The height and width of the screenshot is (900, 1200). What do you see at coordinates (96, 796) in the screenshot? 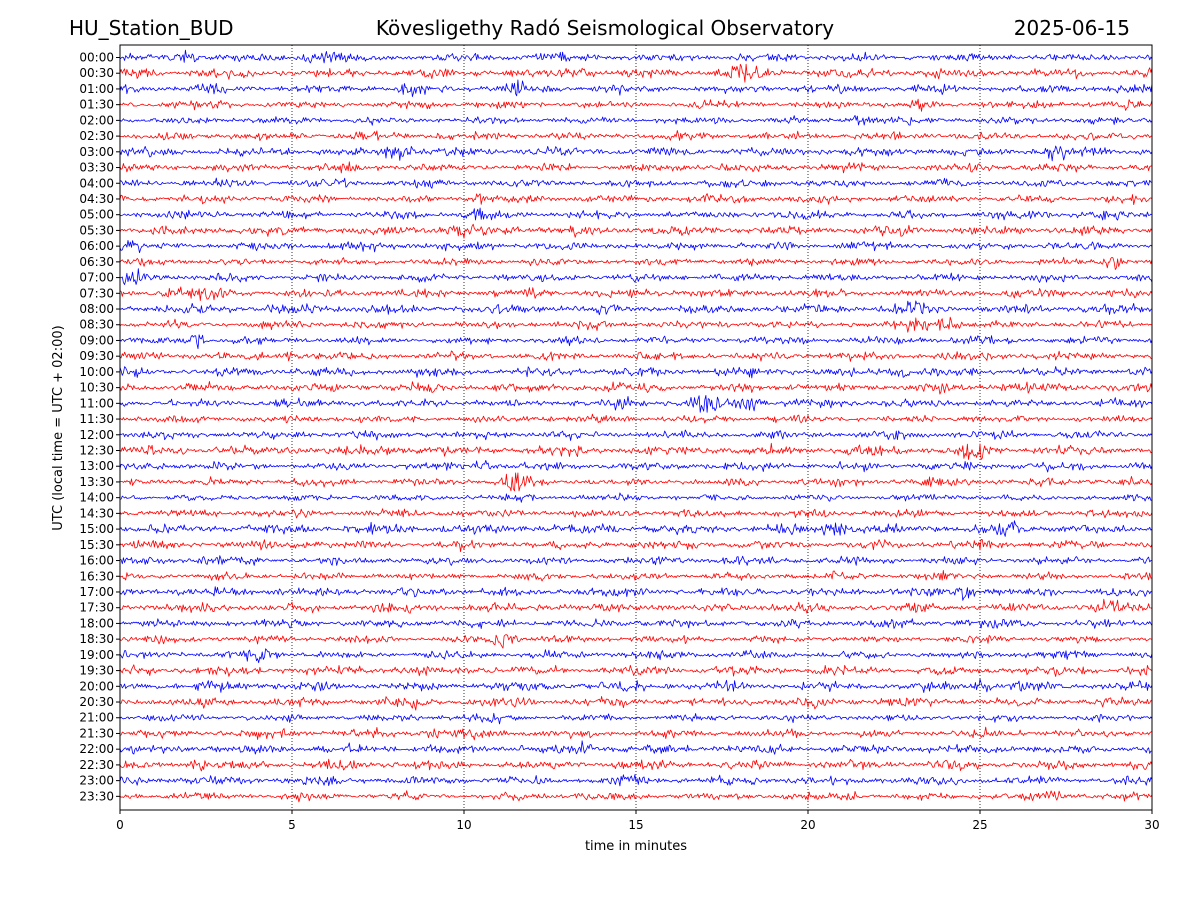
I see `y-tick-label-2330: 23:30` at bounding box center [96, 796].